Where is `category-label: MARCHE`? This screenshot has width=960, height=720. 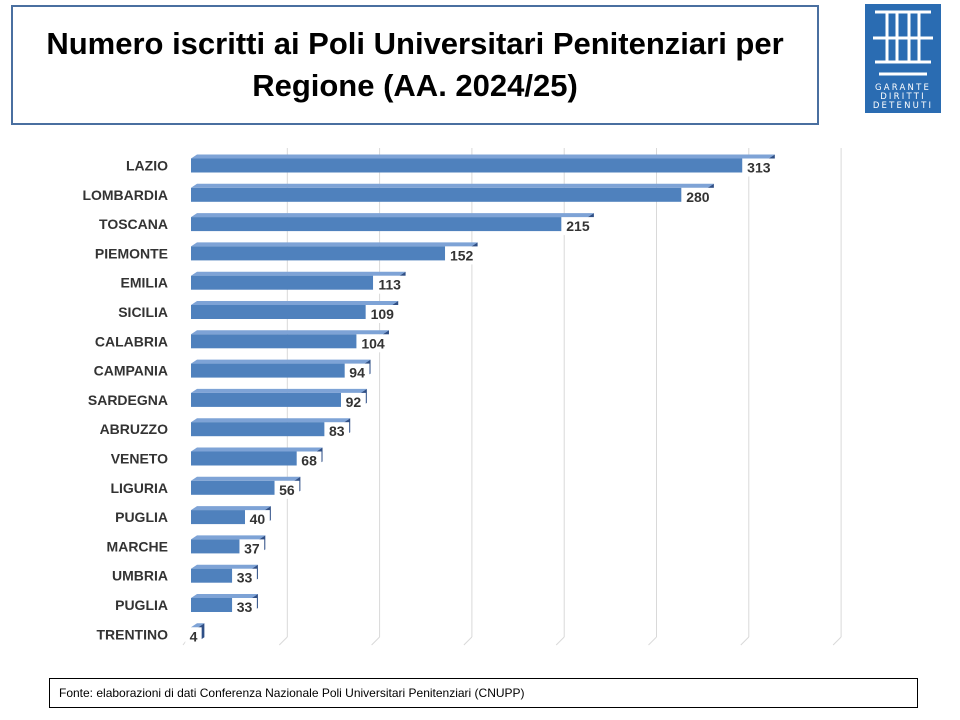 category-label: MARCHE is located at coordinates (137, 546).